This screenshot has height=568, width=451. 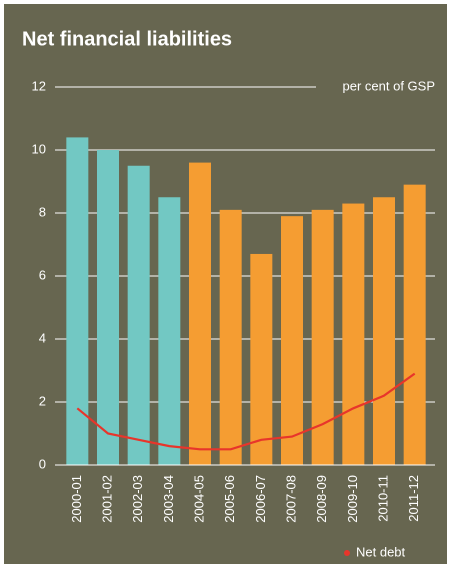 What do you see at coordinates (39, 148) in the screenshot?
I see `y-tick-label: 10` at bounding box center [39, 148].